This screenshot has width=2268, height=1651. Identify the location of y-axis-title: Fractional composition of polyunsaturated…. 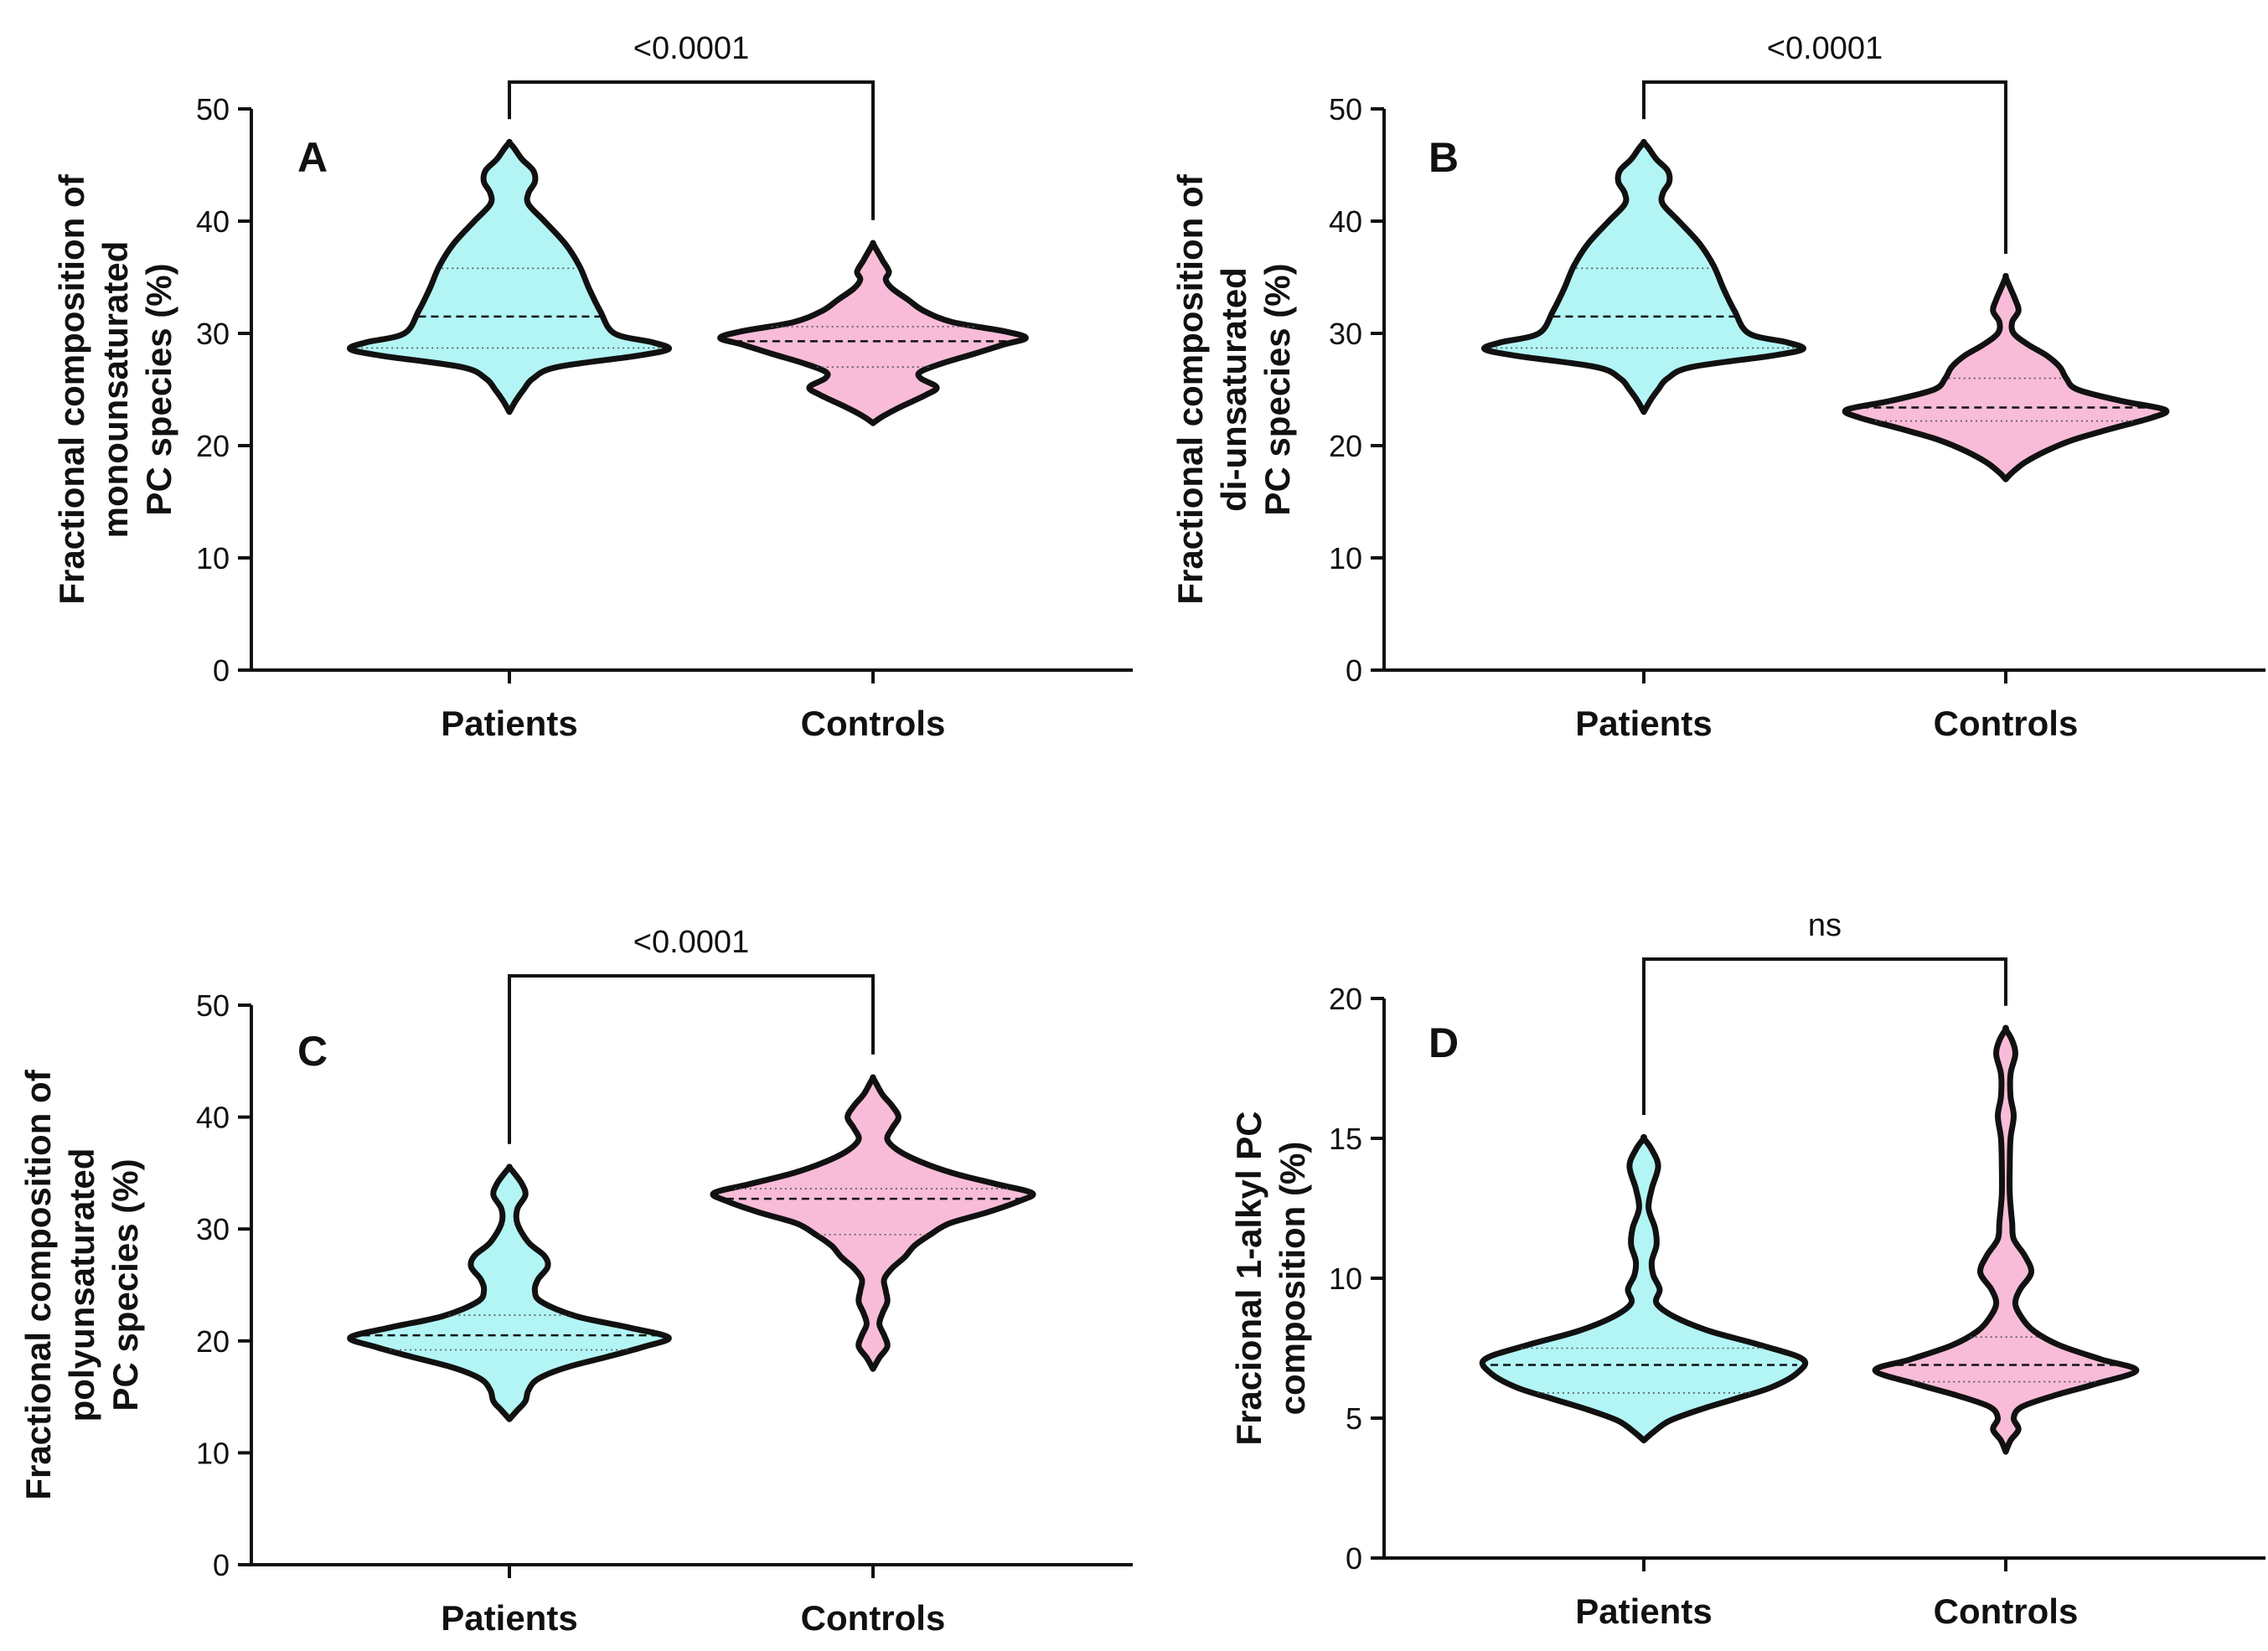
(81, 1284).